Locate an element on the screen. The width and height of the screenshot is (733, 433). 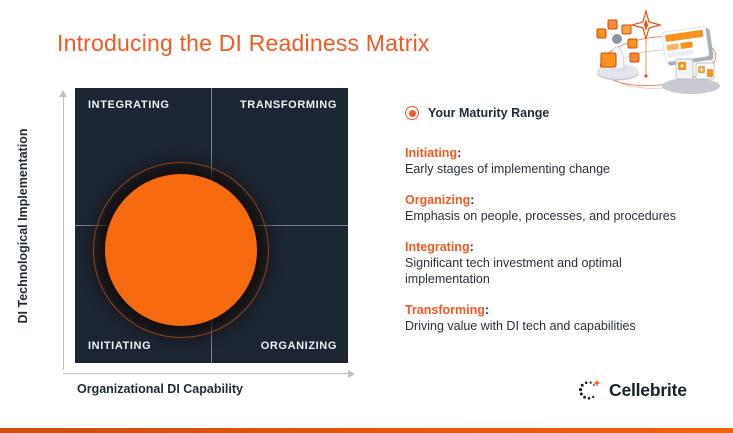
devices-dashboard is located at coordinates (690, 60).